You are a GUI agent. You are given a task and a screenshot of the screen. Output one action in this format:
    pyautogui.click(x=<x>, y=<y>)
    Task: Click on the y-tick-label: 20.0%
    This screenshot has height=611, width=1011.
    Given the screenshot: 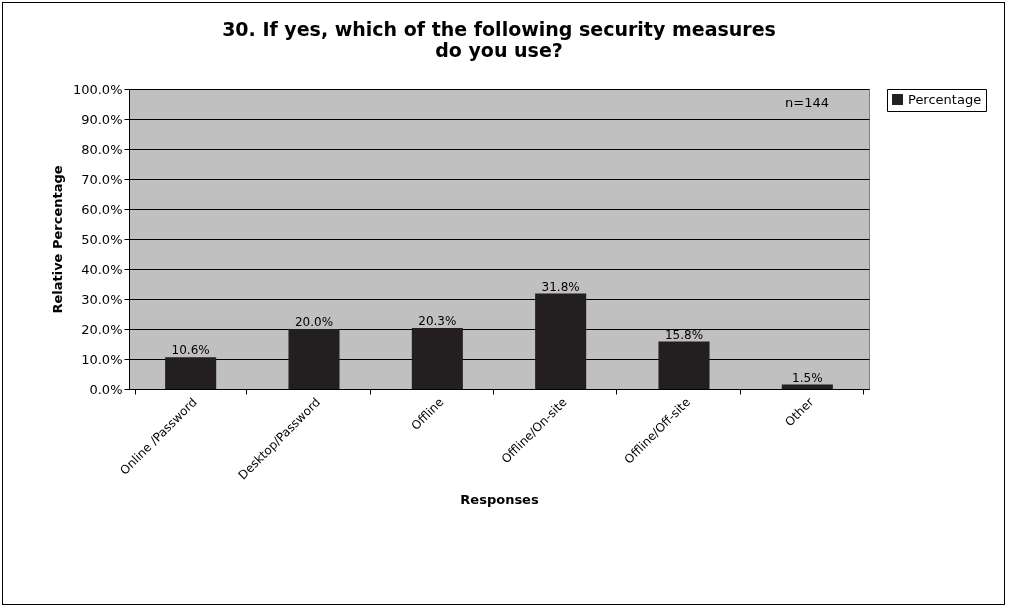 What is the action you would take?
    pyautogui.click(x=102, y=329)
    